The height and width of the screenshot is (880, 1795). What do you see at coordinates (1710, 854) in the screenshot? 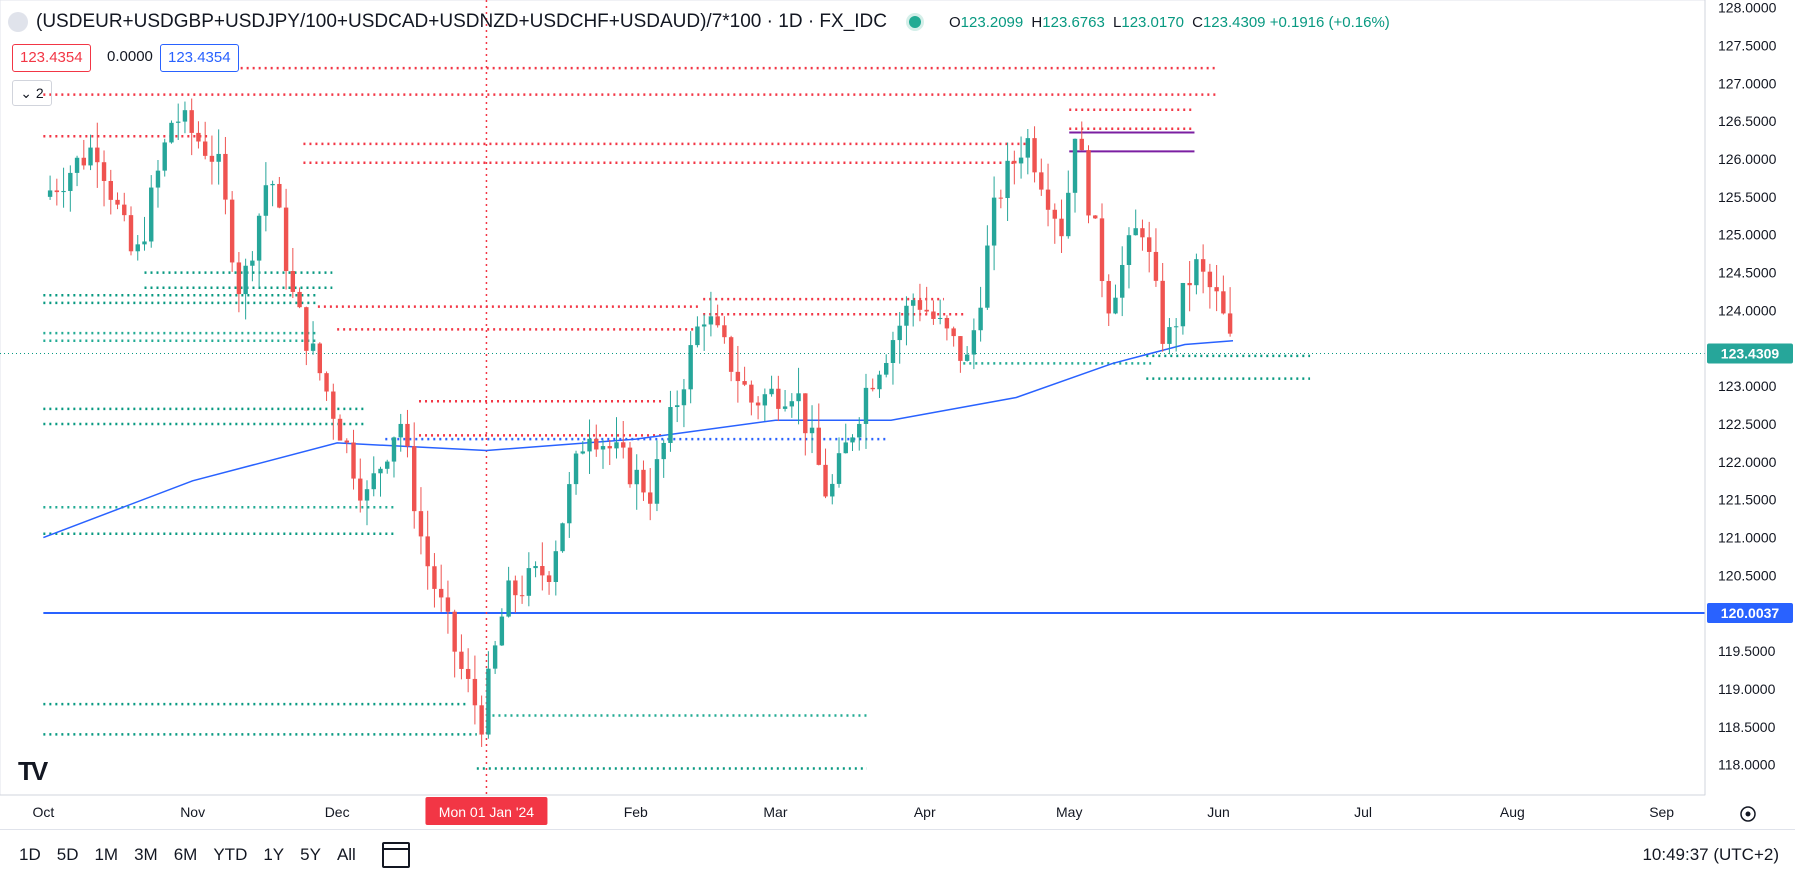
I see `clock: 10:49:37 (UTC+2)` at bounding box center [1710, 854].